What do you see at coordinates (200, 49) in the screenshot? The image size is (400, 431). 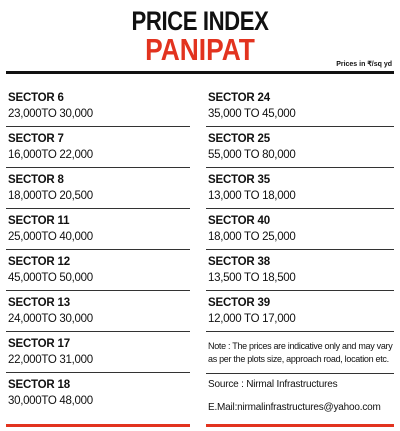 I see `city: PANIPAT` at bounding box center [200, 49].